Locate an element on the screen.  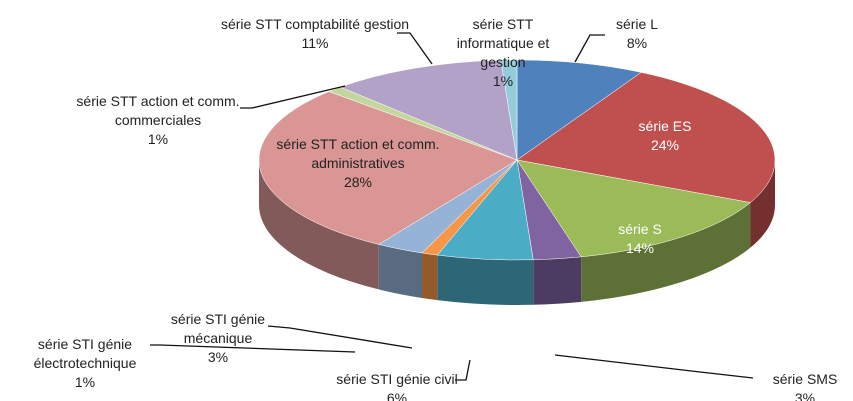
category-label: série STI génie mécanique is located at coordinates (218, 328).